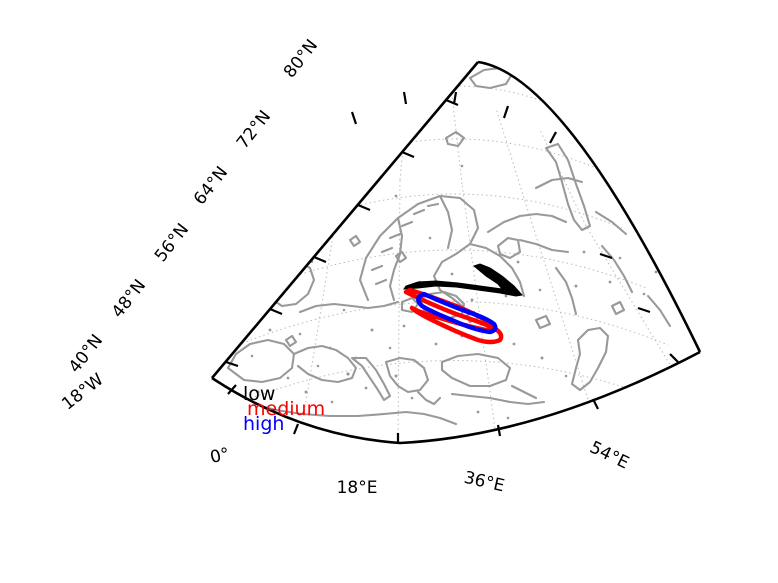 The height and width of the screenshot is (583, 778). I want to click on legend-item-low: low, so click(259, 394).